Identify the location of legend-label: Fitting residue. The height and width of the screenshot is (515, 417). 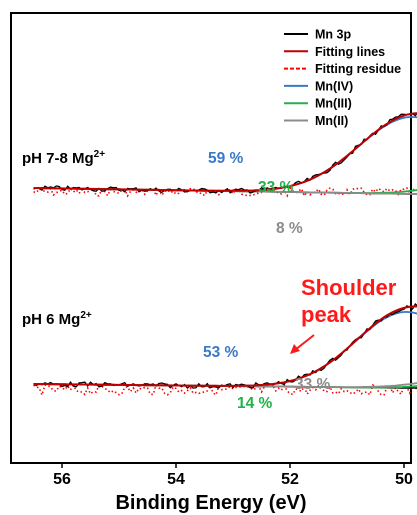
(358, 69).